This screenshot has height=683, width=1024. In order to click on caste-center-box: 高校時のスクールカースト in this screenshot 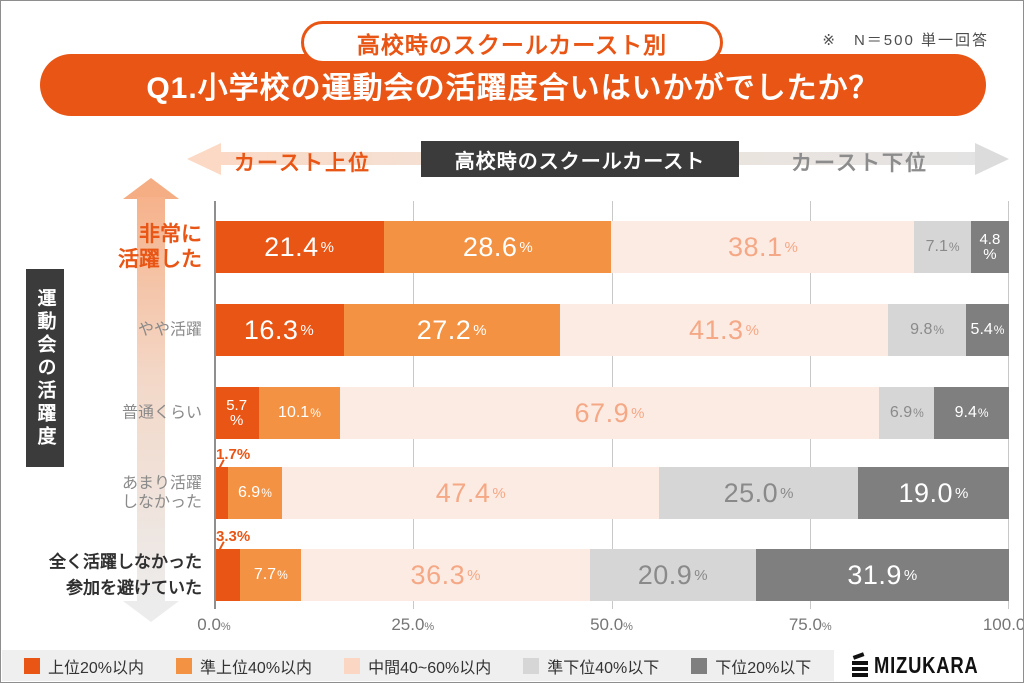, I will do `click(580, 159)`.